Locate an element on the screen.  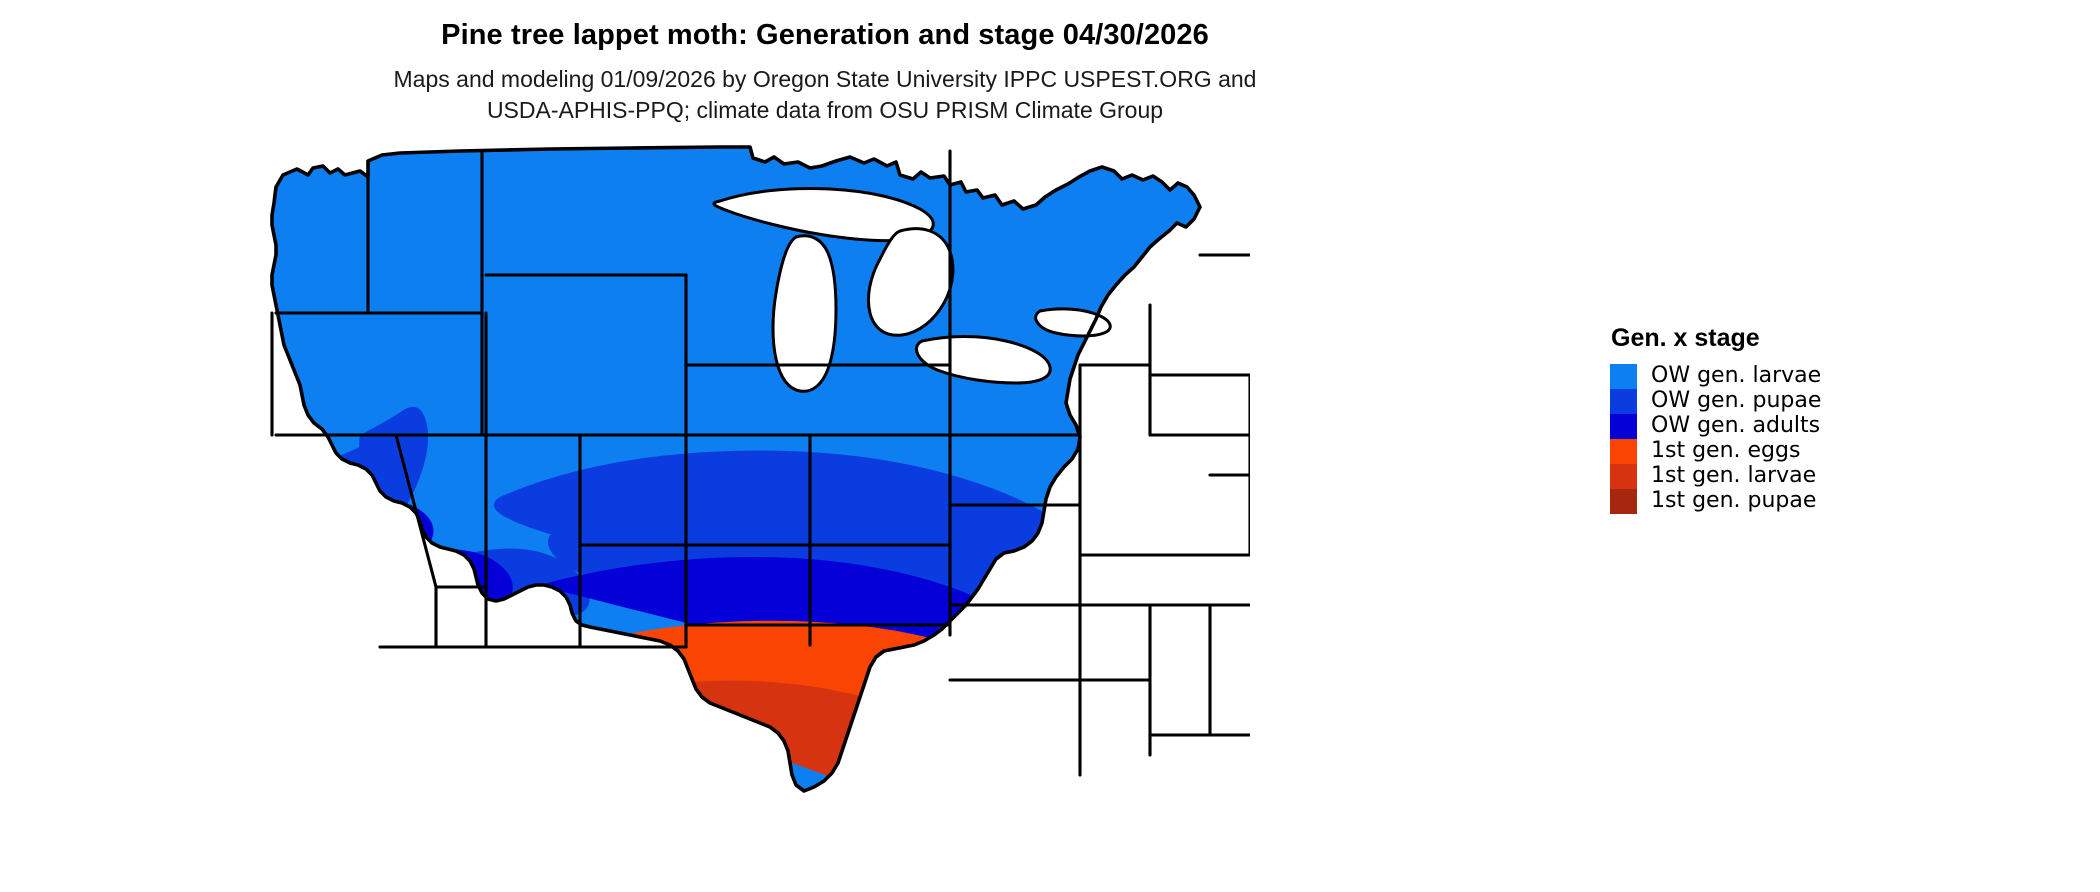
band-g1-larvae is located at coordinates (817, 735).